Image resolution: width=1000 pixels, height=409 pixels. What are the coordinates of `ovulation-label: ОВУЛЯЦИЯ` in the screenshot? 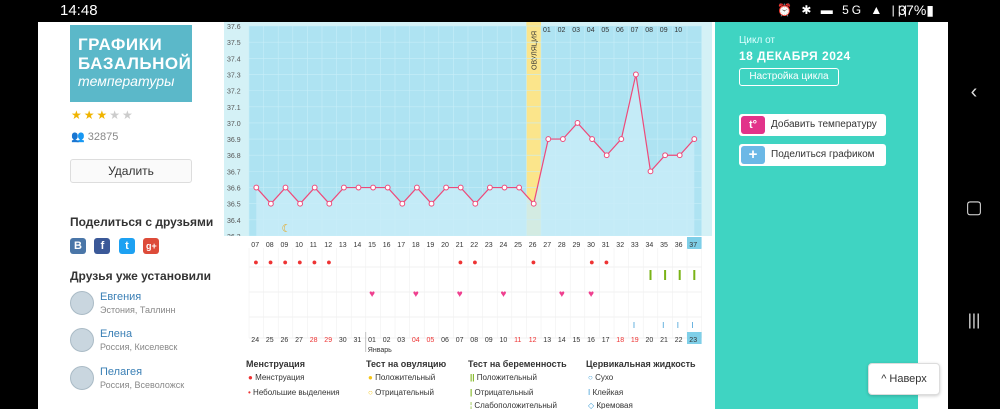 It's located at (535, 50).